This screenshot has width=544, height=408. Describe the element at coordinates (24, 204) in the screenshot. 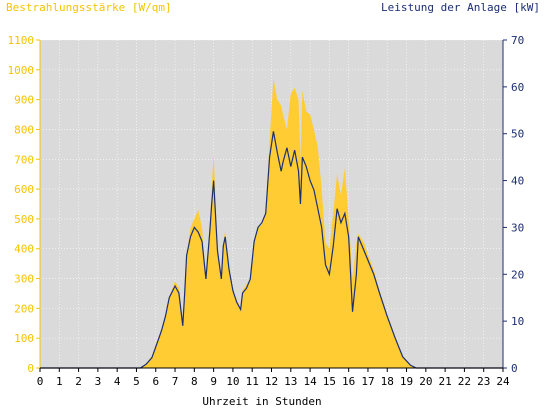

I see `left-axis-ticks: 0 100 200 300 400 500 600 700 800 900 1000 1100` at that location.